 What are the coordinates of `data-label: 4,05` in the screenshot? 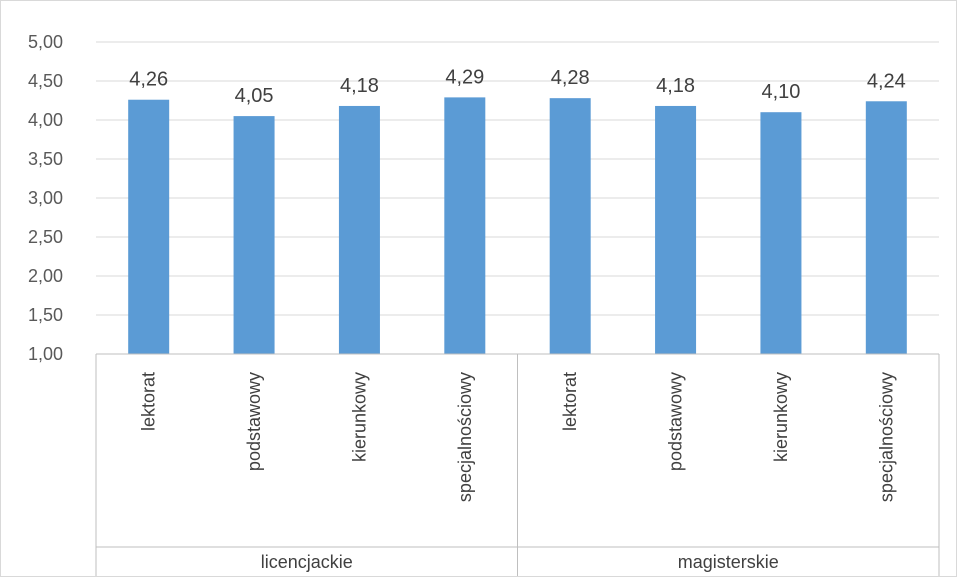 It's located at (254, 96).